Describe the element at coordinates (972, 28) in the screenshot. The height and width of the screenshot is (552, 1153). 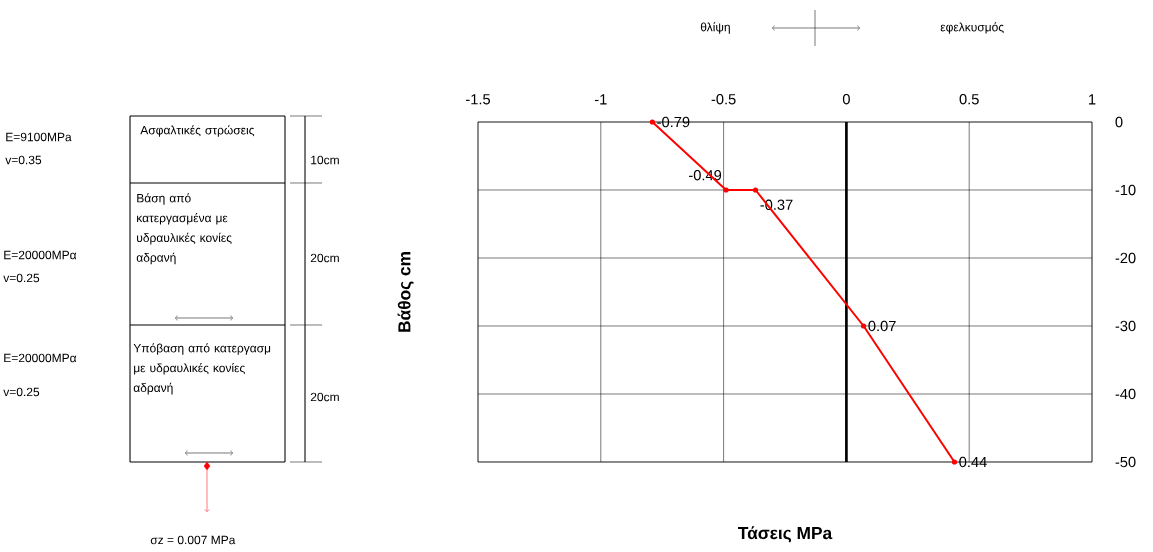
I see `text: εφελκυσμός` at that location.